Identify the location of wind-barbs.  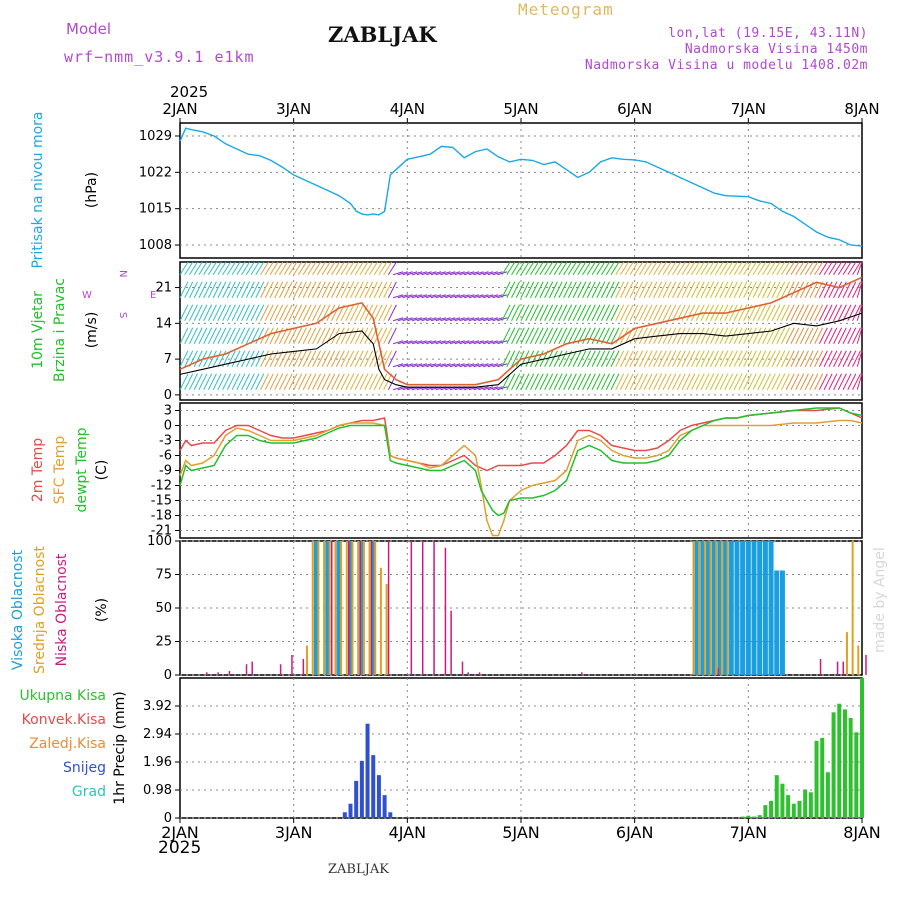
(521, 326).